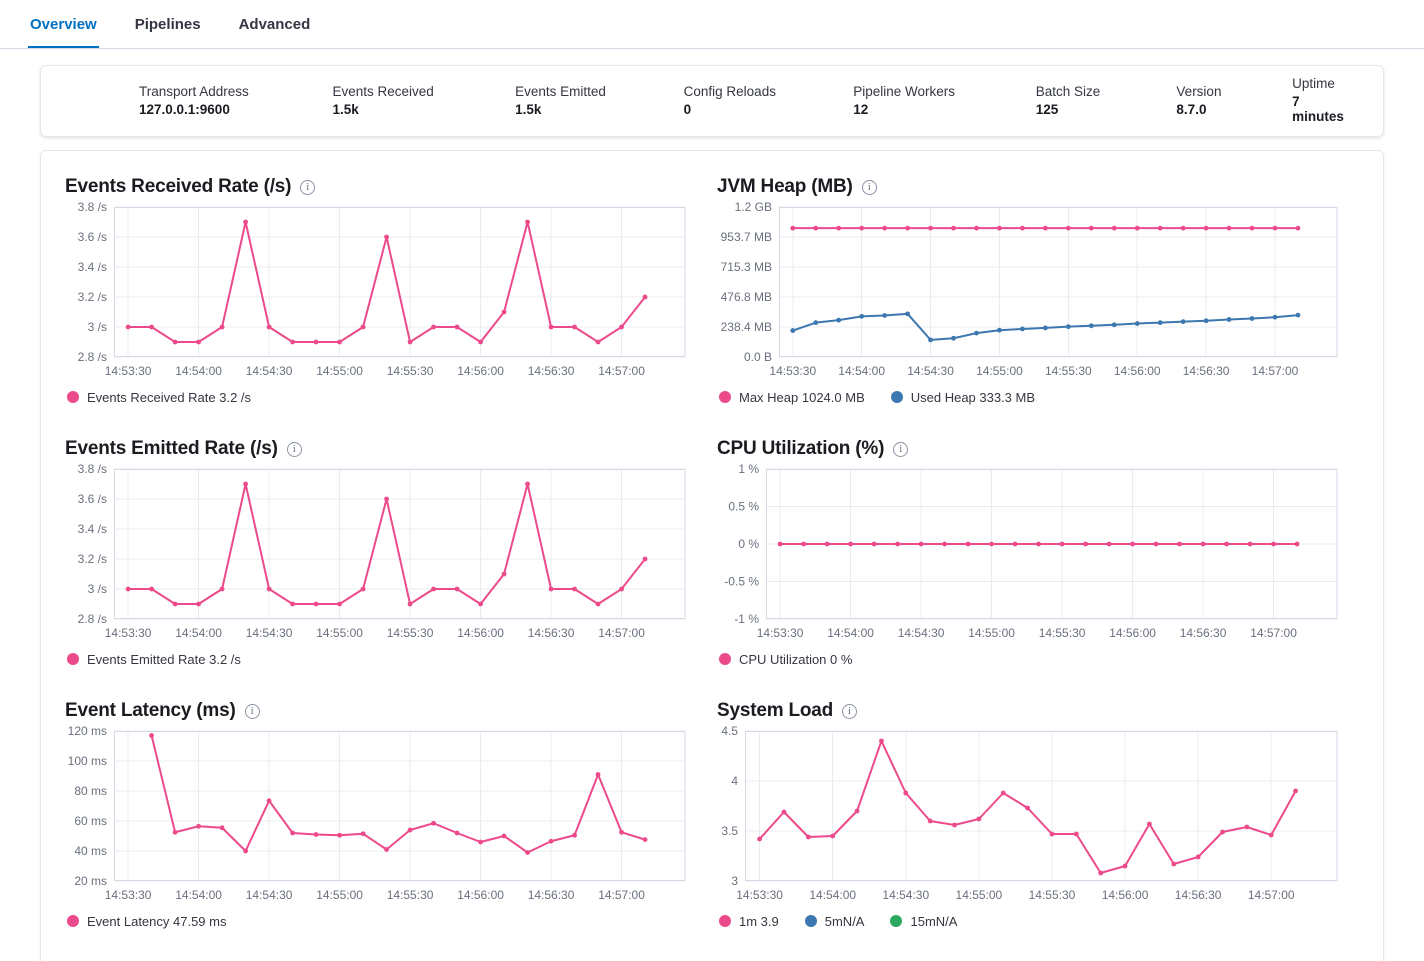 Image resolution: width=1424 pixels, height=961 pixels. What do you see at coordinates (1038, 544) in the screenshot?
I see `series-cpu-utilization` at bounding box center [1038, 544].